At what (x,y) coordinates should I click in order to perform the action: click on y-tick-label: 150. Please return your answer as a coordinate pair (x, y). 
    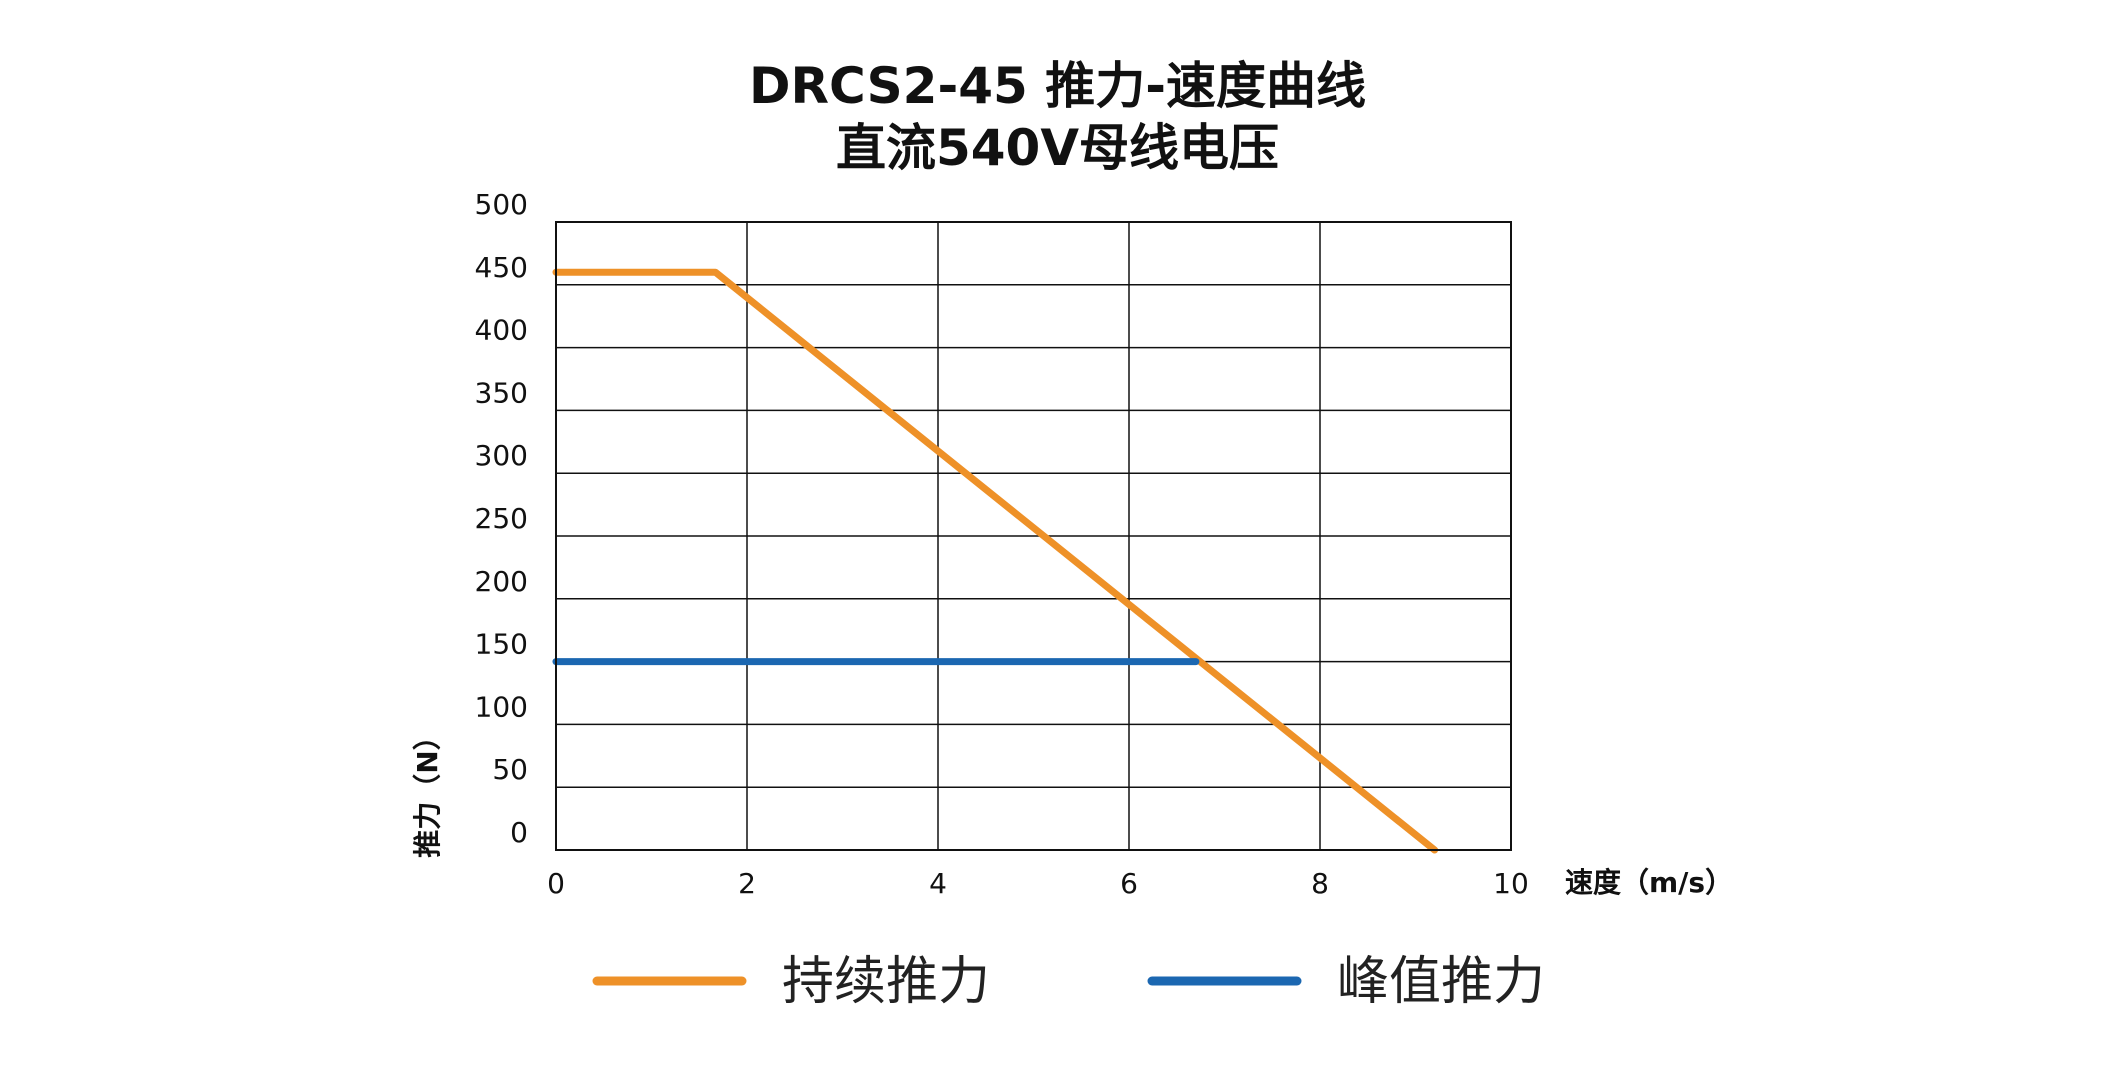
    Looking at the image, I should click on (501, 644).